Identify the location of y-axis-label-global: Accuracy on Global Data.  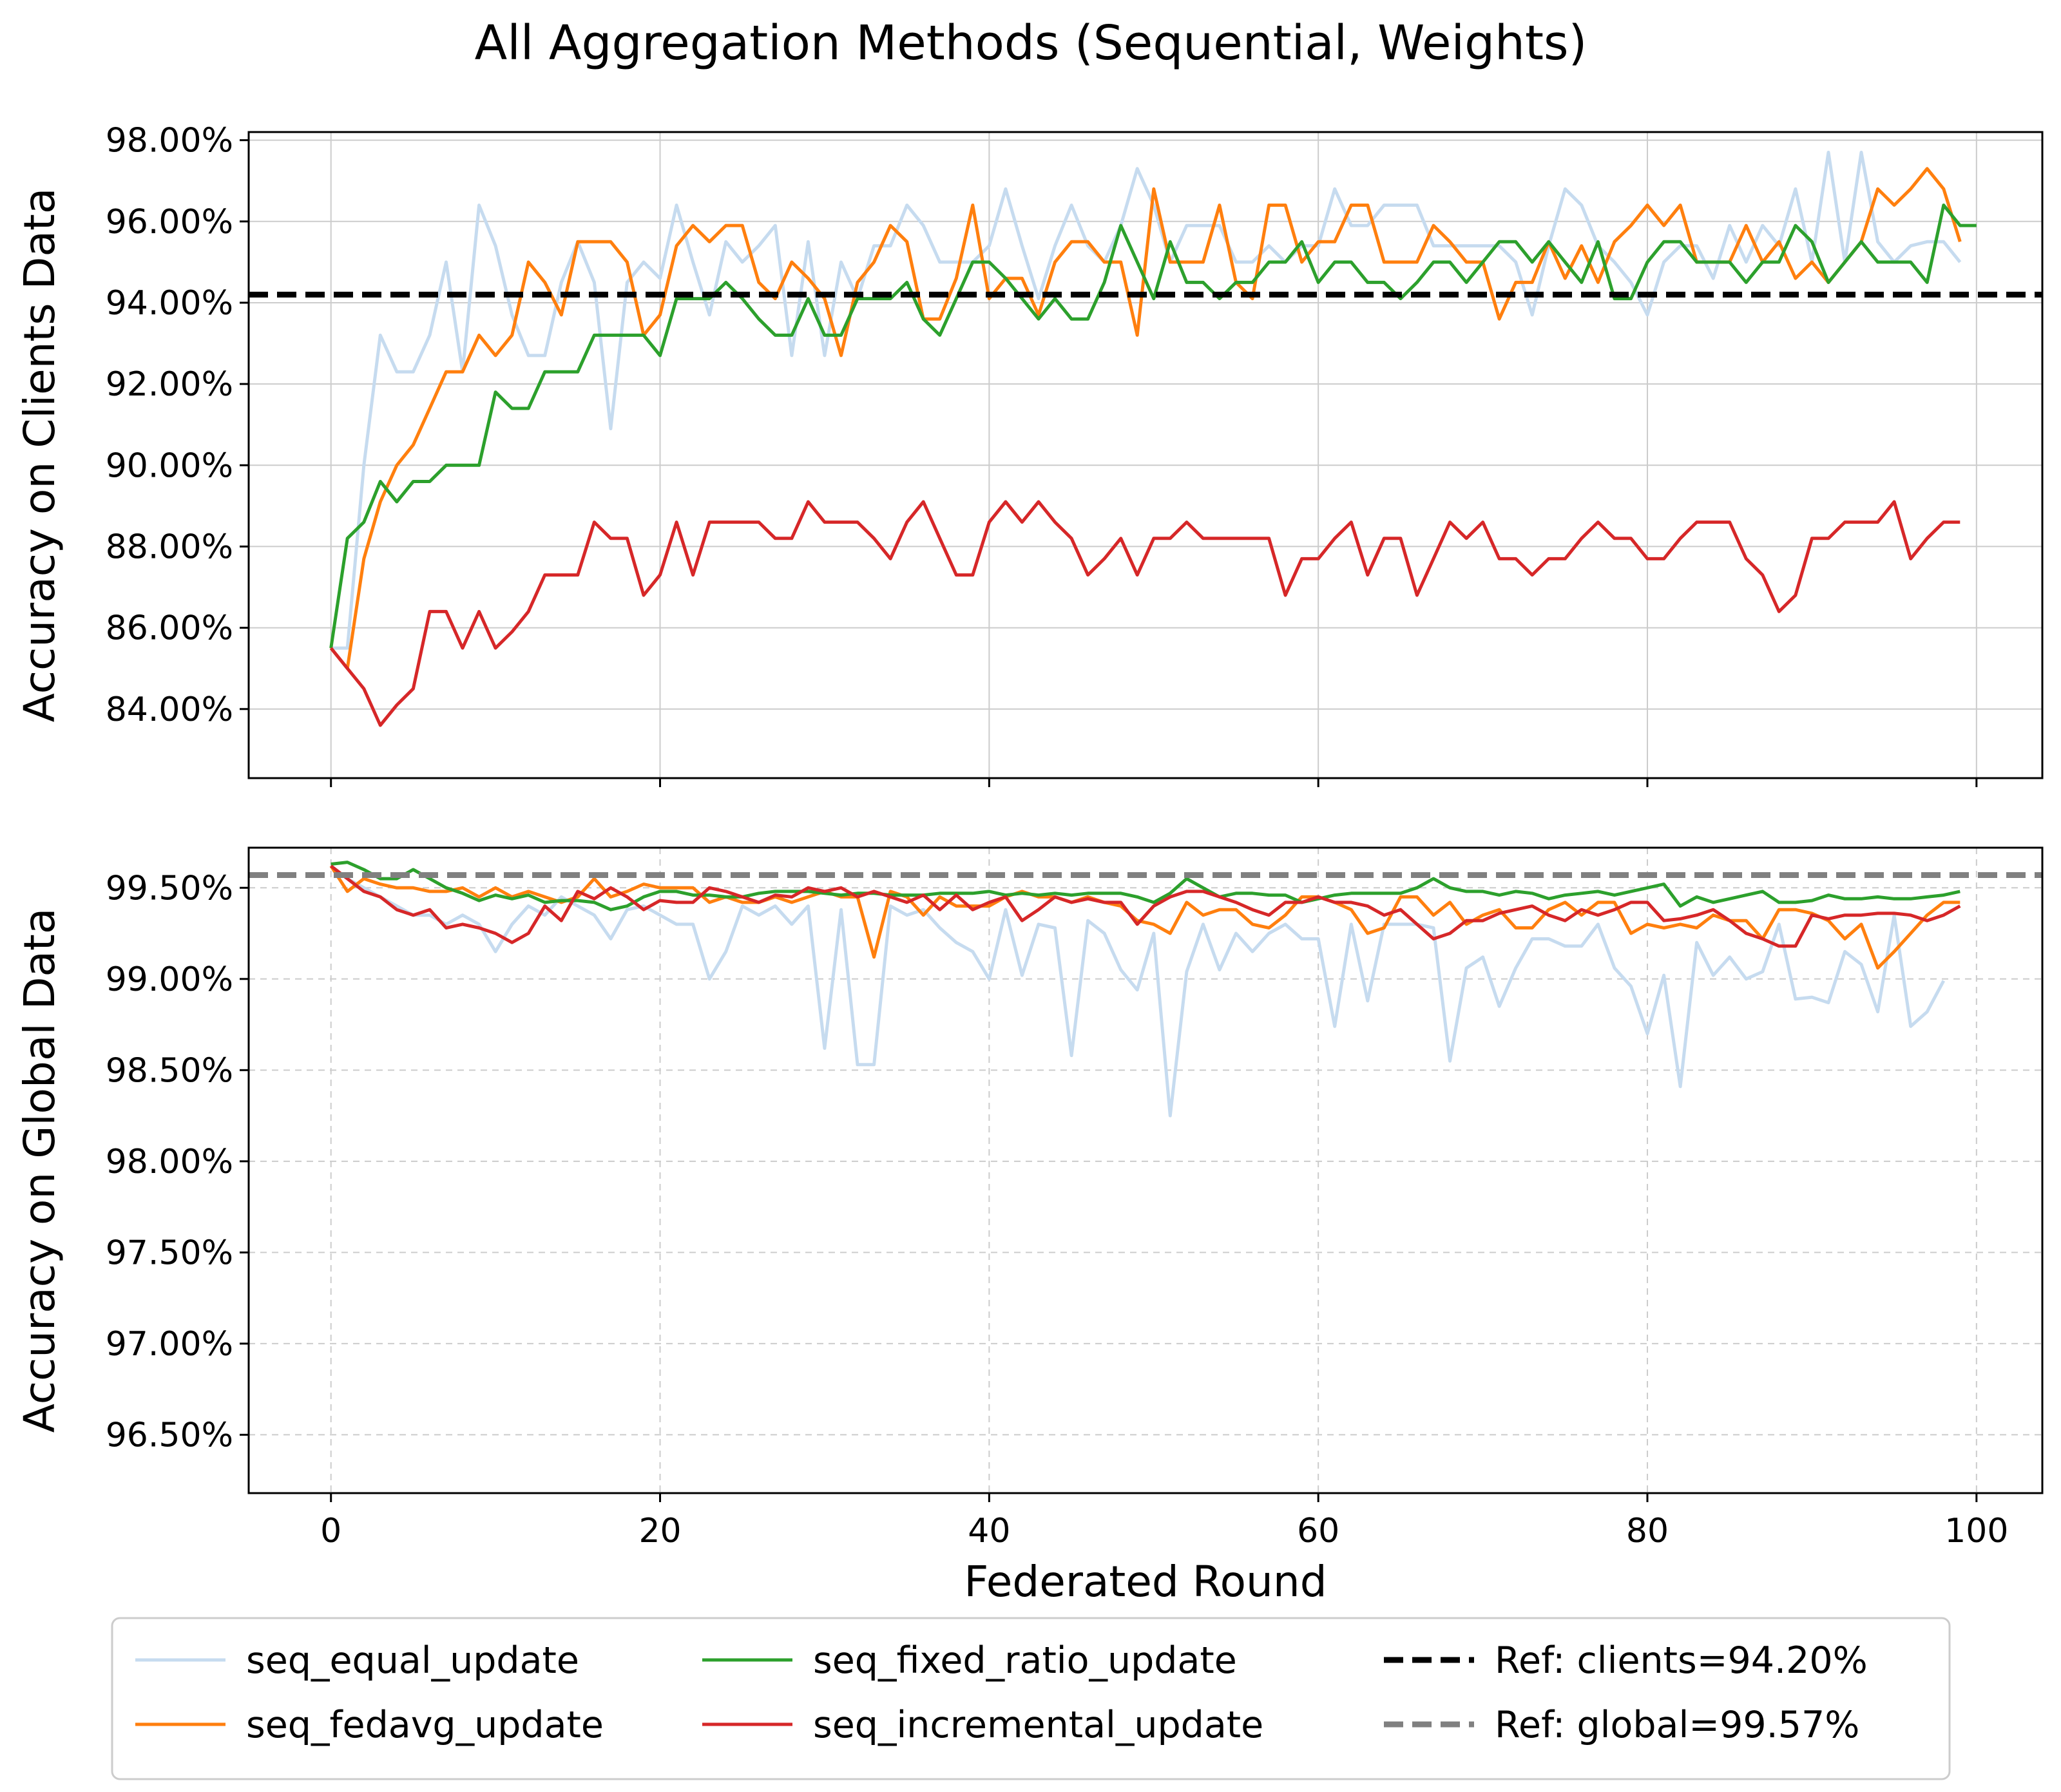
(39, 1171).